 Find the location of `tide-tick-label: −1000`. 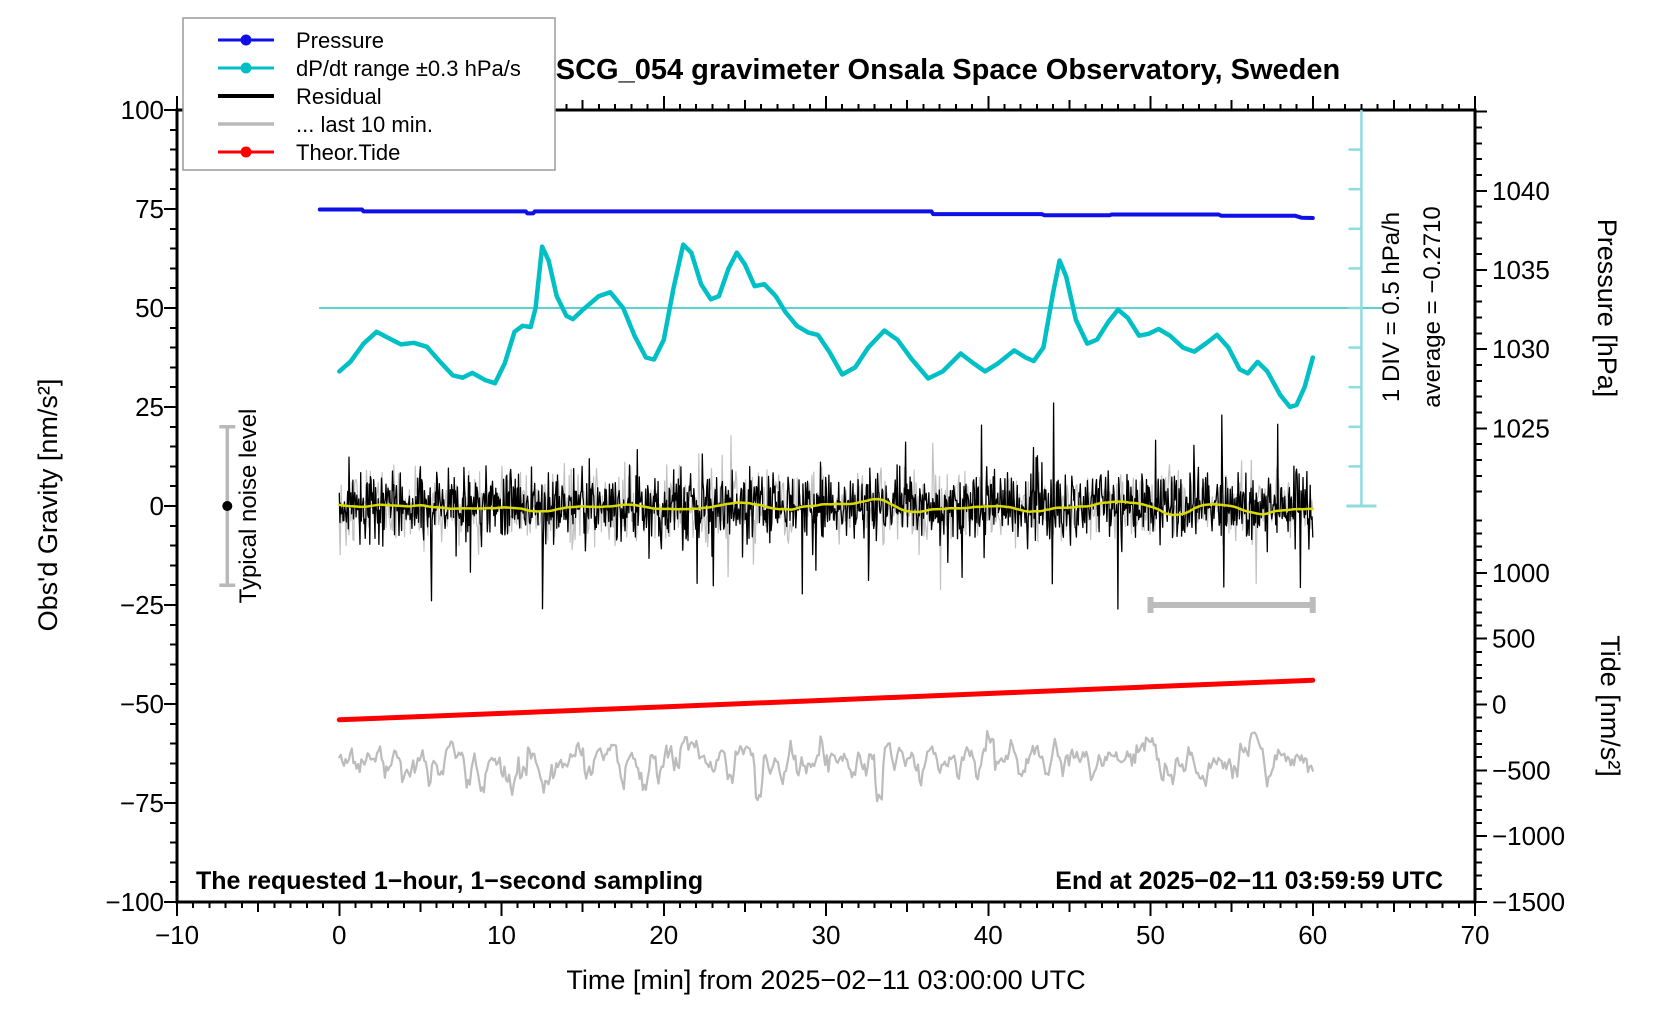

tide-tick-label: −1000 is located at coordinates (1528, 836).